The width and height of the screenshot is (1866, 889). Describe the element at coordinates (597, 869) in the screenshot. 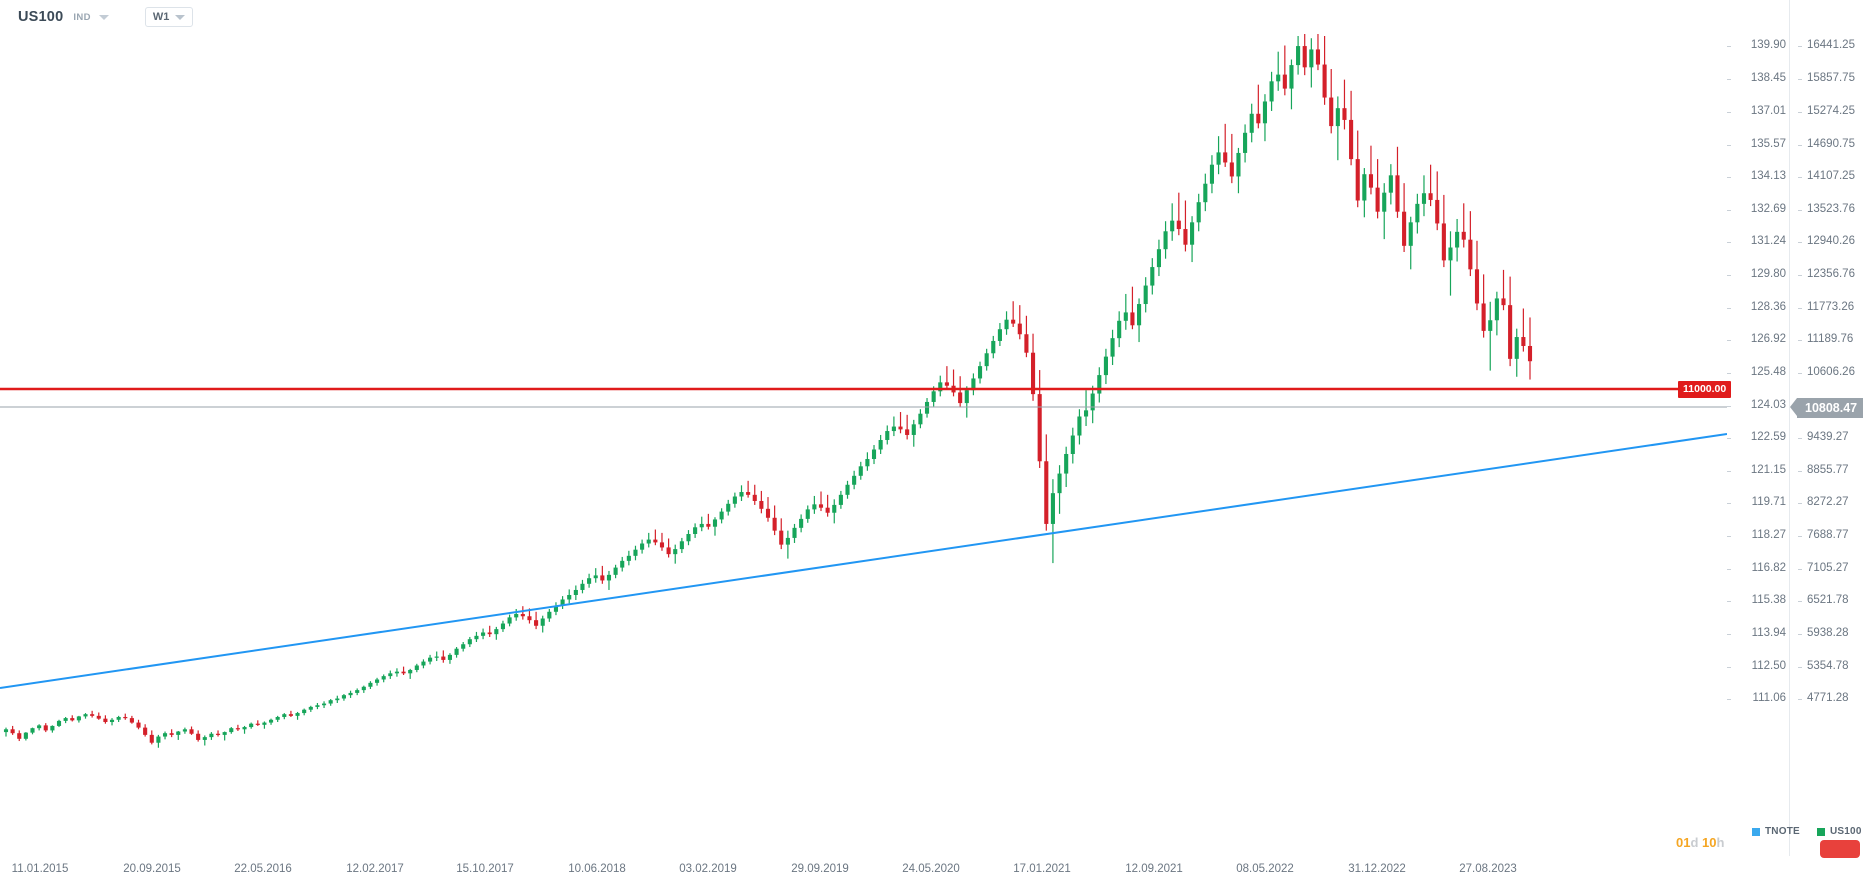

I see `time-axis-tick-label: 10.06.2018` at that location.